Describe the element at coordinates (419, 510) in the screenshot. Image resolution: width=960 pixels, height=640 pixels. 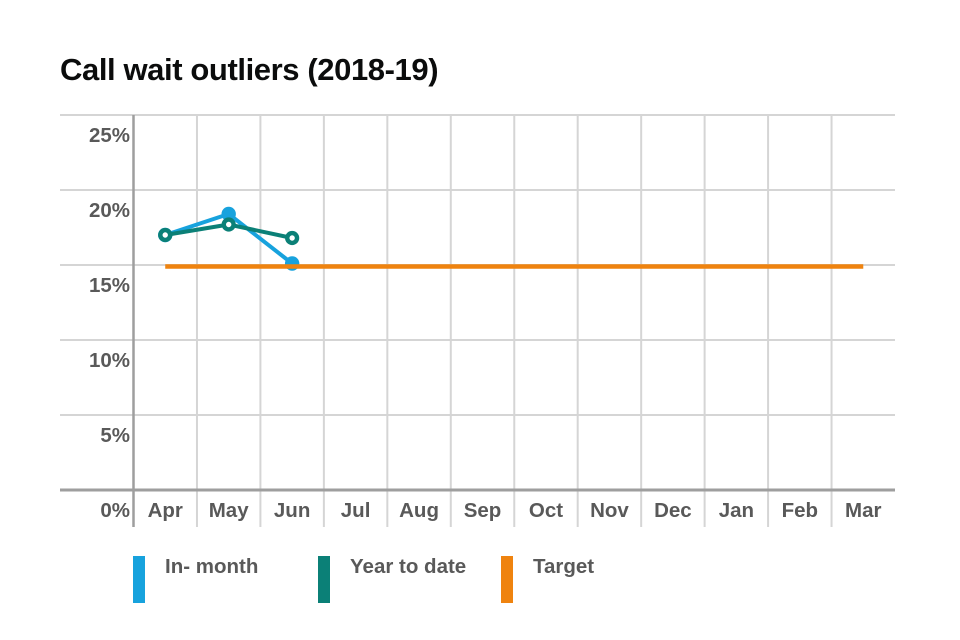
I see `x-tick-label: Aug` at that location.